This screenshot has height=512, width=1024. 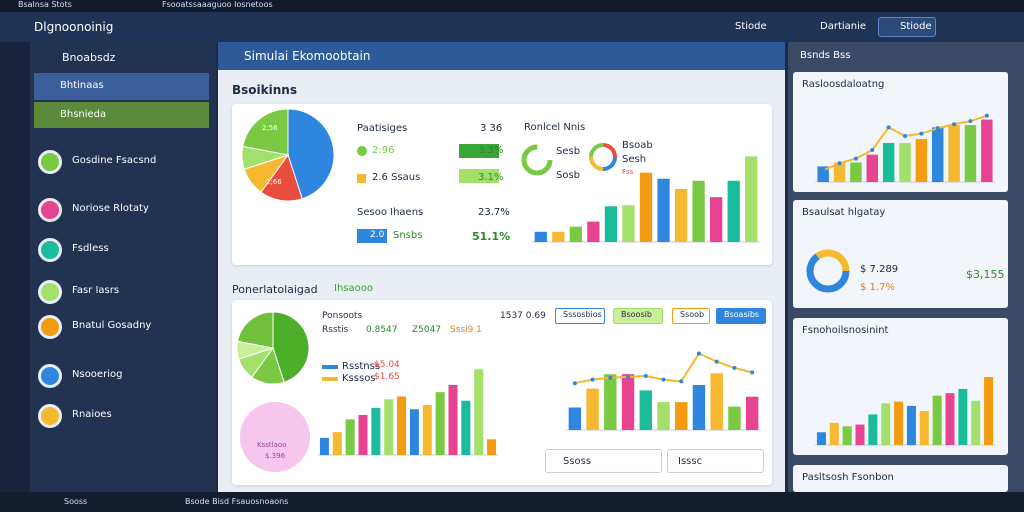 I want to click on label: Pasltsosh Fsonbon, so click(x=848, y=477).